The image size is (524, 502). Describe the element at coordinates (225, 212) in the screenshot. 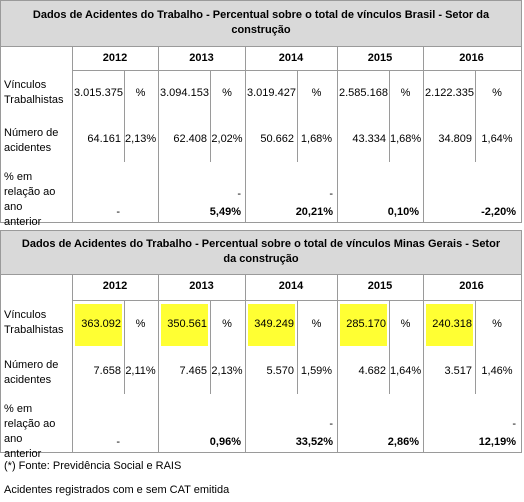

I see `change-value: 5,49%` at that location.